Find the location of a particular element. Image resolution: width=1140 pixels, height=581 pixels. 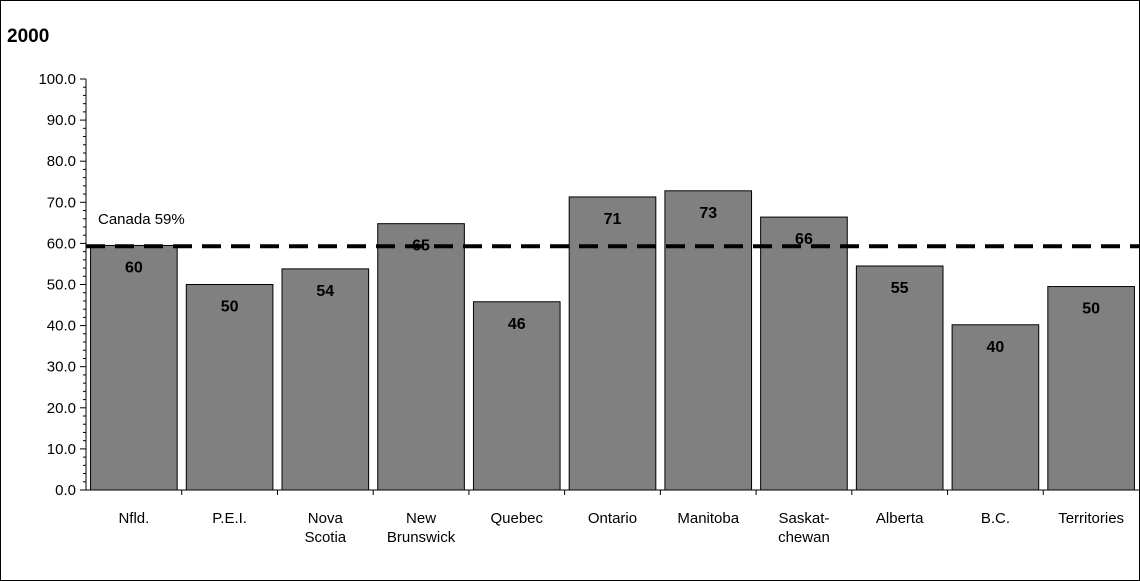

category-label-line: Nova is located at coordinates (326, 518).